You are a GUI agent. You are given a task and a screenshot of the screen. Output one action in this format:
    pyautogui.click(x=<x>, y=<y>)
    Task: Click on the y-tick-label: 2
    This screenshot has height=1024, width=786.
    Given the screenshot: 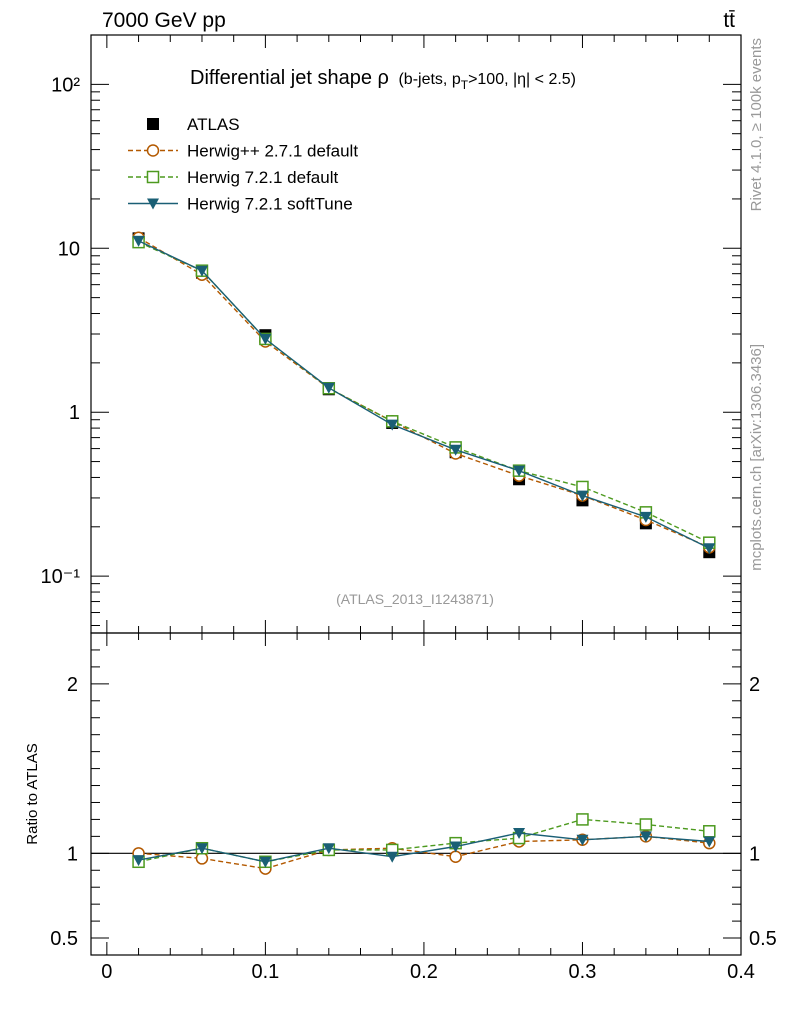 What is the action you would take?
    pyautogui.click(x=72, y=685)
    